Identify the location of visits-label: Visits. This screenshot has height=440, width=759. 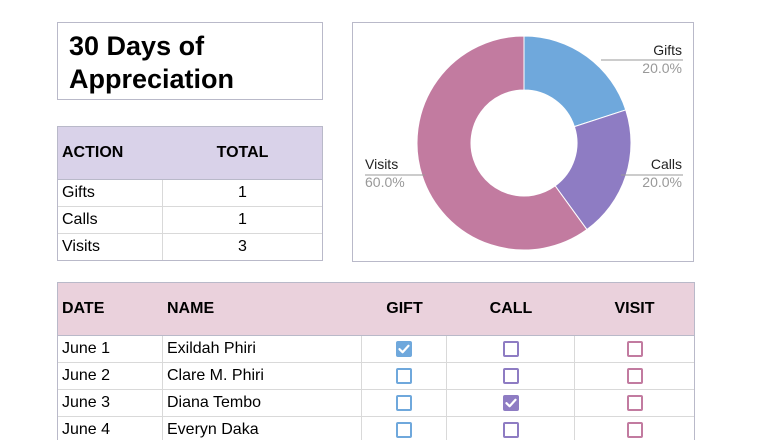
(381, 164).